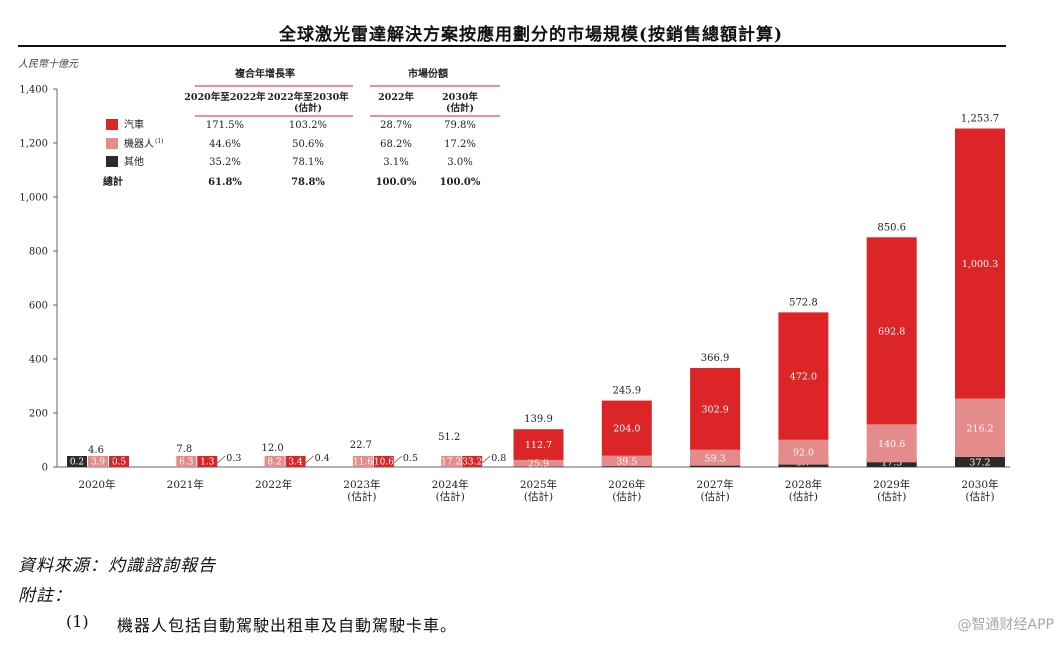 This screenshot has width=1062, height=645. I want to click on cagr-header: 複合年增長率, so click(264, 73).